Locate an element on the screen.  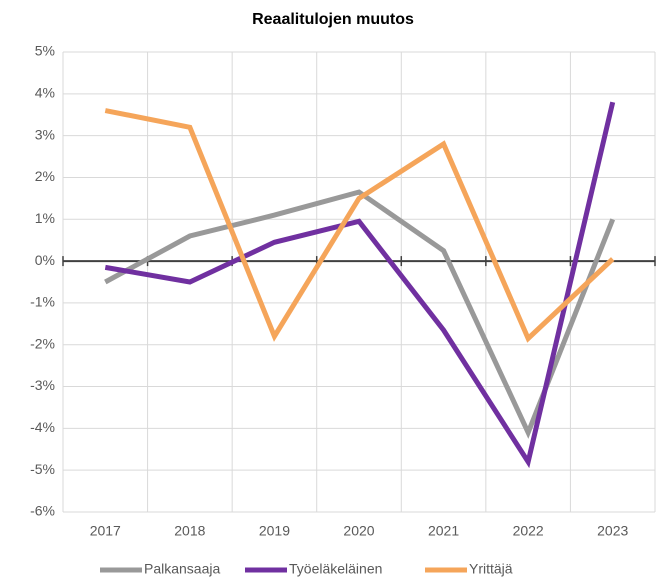
legend-label: Yrittäjä is located at coordinates (491, 569).